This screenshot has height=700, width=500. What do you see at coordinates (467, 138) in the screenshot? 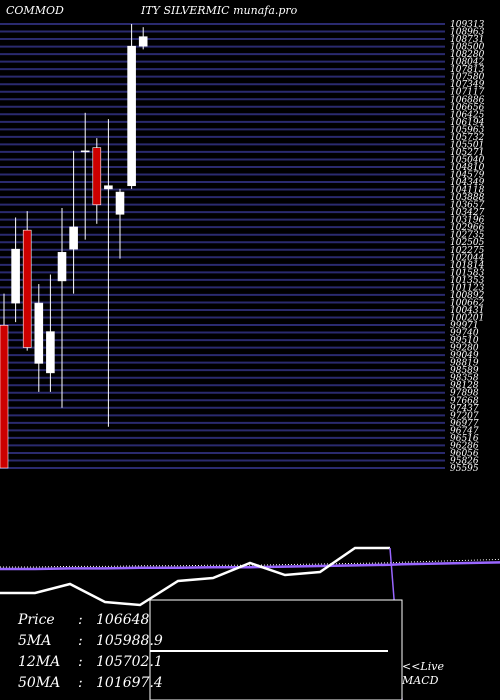
I see `y-tick-label: 105732` at bounding box center [467, 138].